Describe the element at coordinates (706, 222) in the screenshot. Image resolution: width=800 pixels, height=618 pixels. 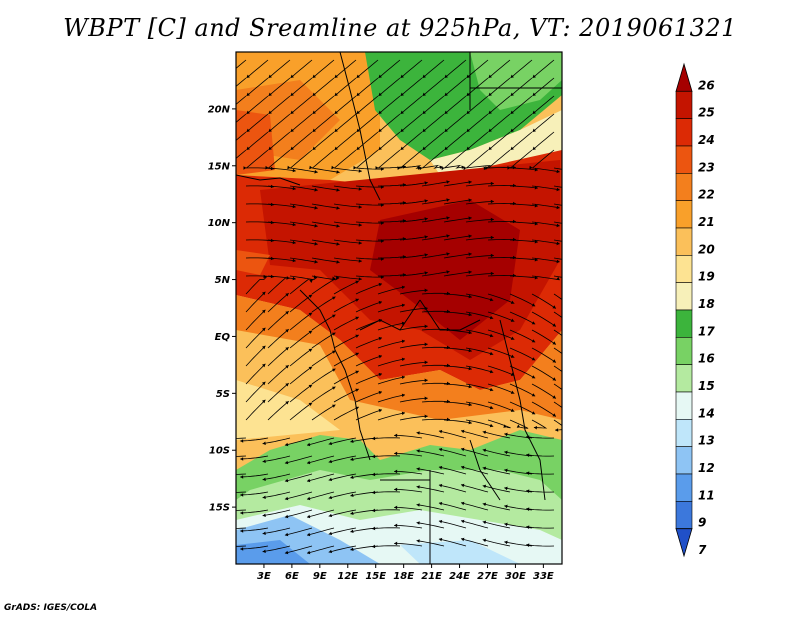
I see `colorbar-label: 21` at that location.